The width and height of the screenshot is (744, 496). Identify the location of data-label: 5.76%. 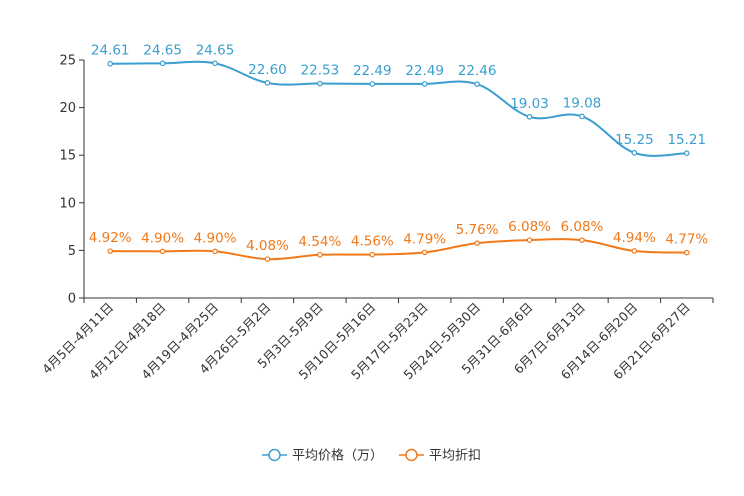
(477, 230).